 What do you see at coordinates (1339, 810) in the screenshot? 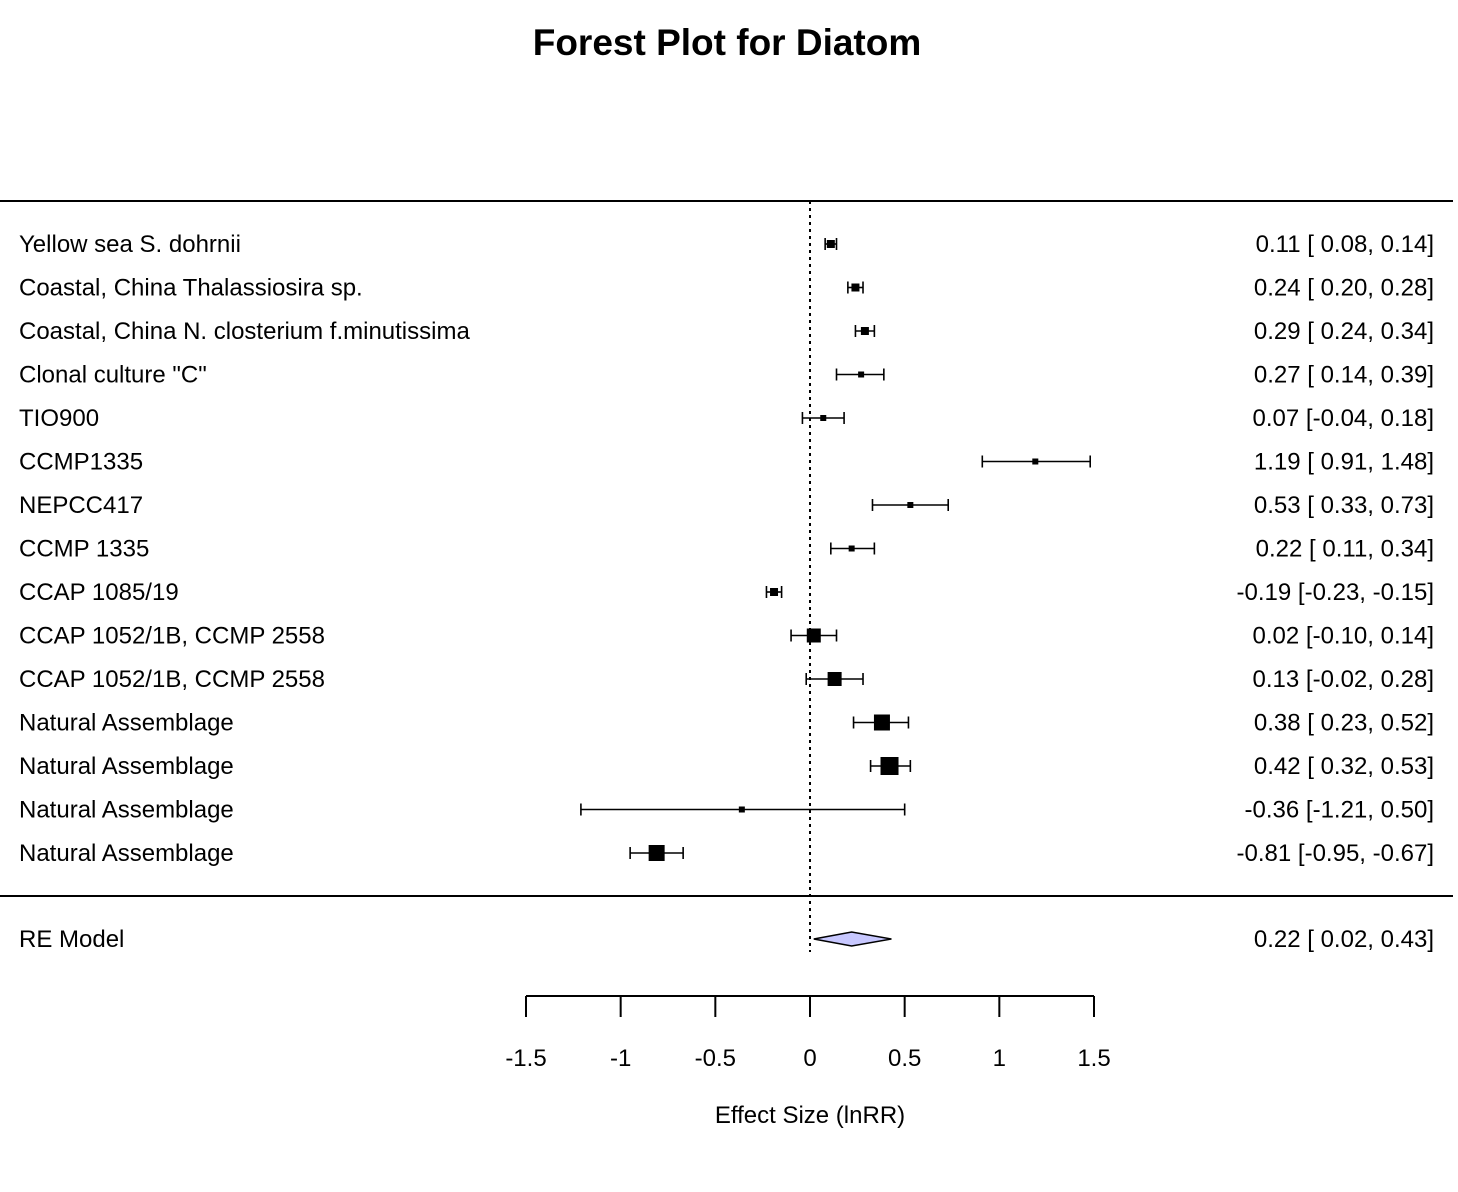
I see `study-estimate-text: -0.36 [-1.21, 0.50]` at bounding box center [1339, 810].